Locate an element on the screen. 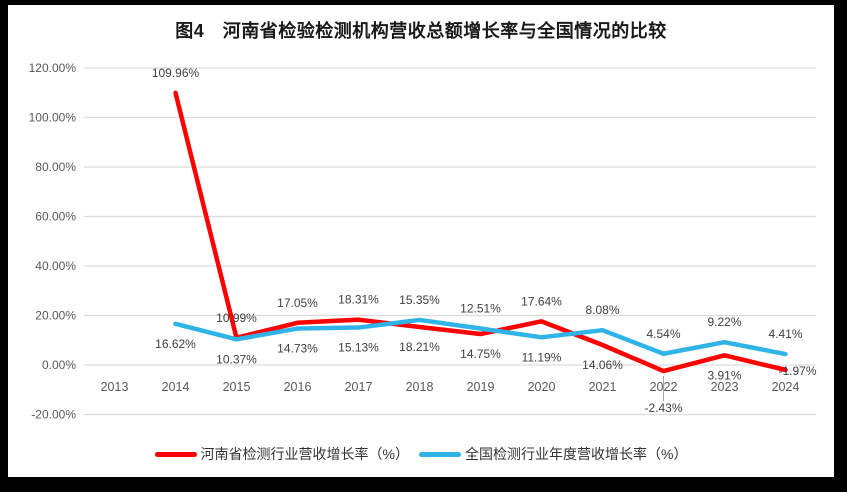  x-axis-label: 2020 is located at coordinates (542, 387).